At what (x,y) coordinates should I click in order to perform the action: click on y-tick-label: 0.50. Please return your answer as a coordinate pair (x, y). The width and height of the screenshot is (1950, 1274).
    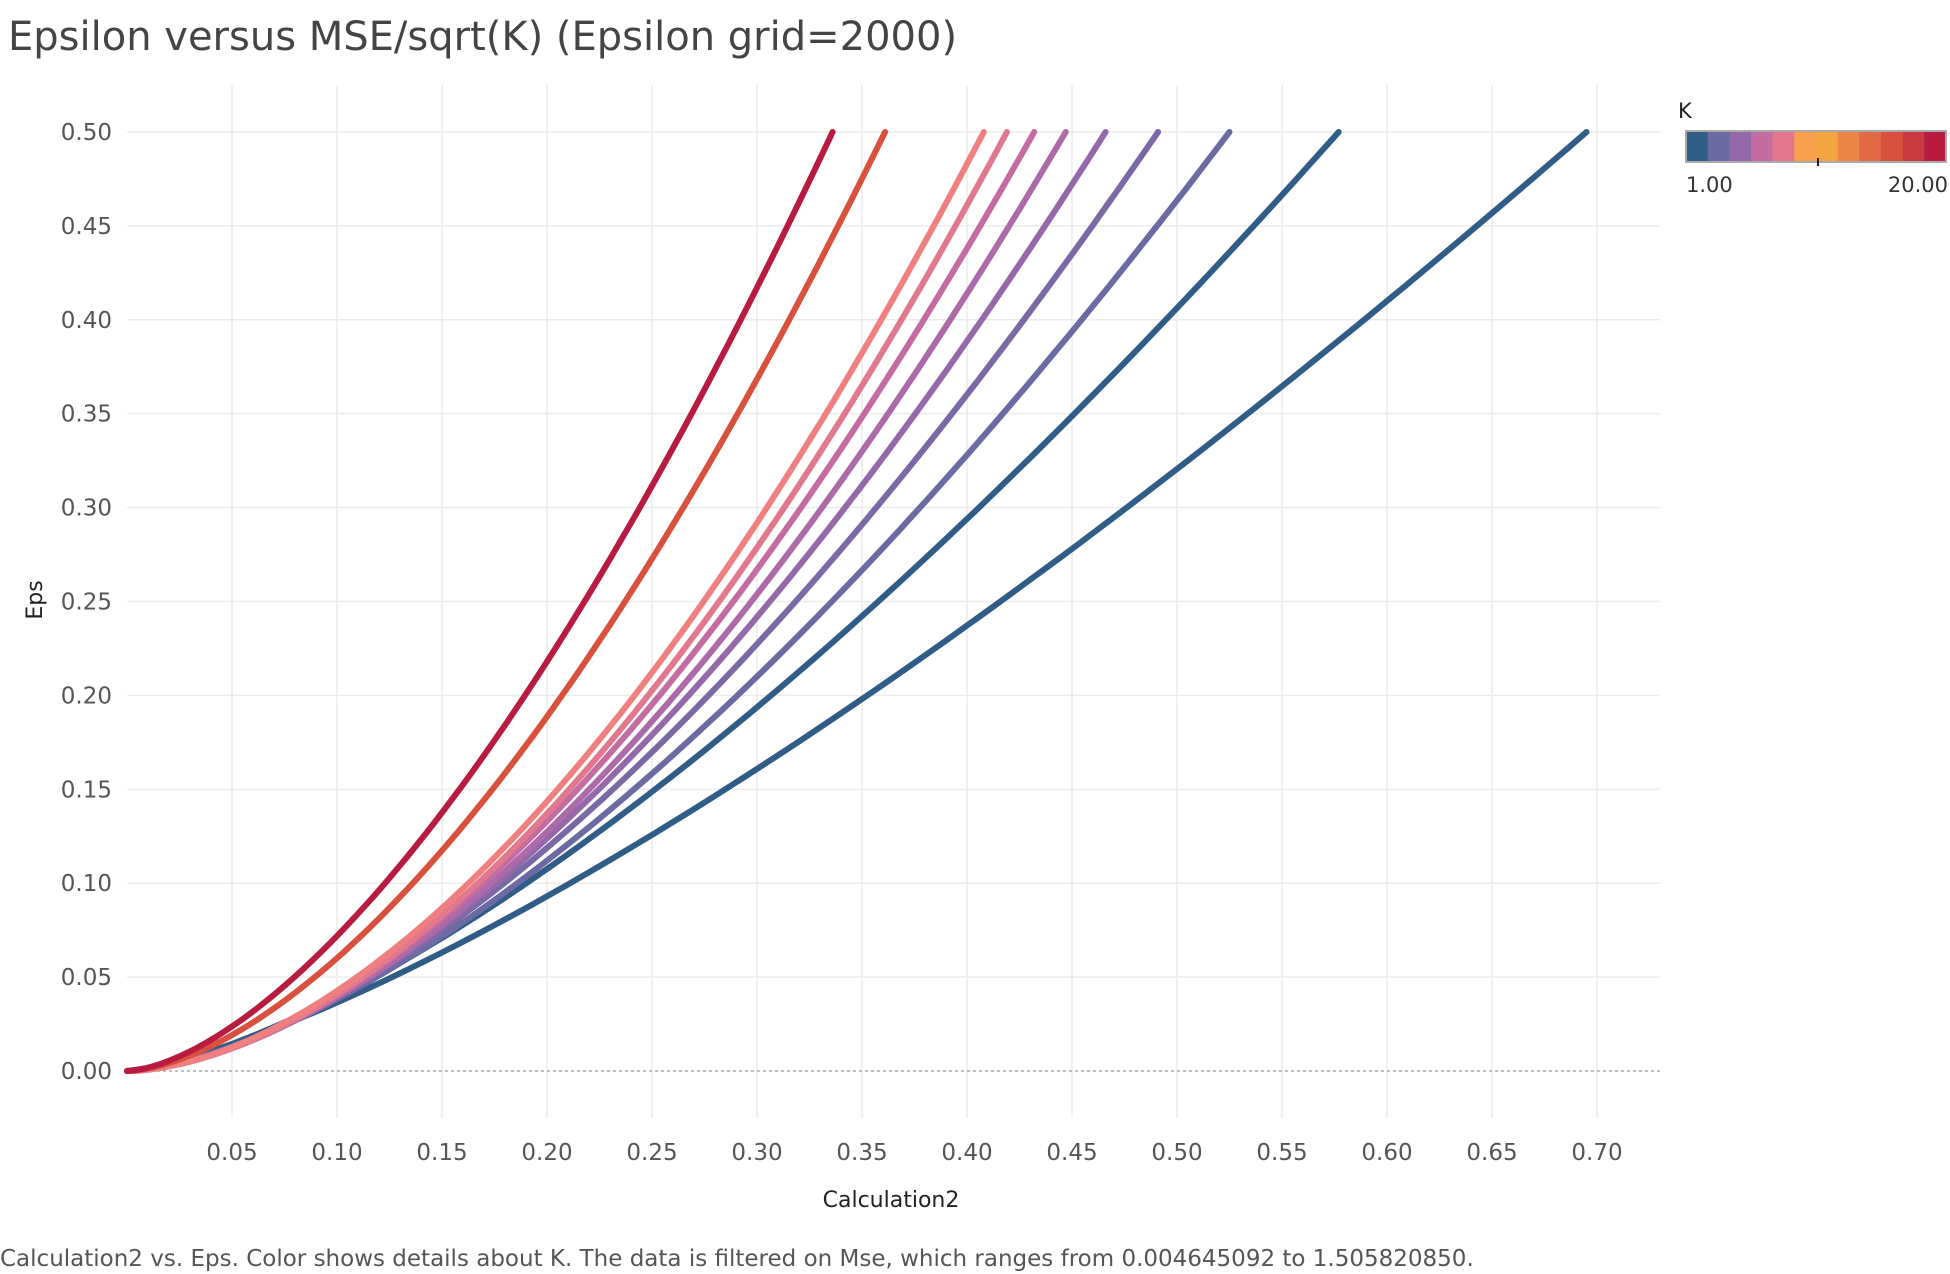
    Looking at the image, I should click on (86, 133).